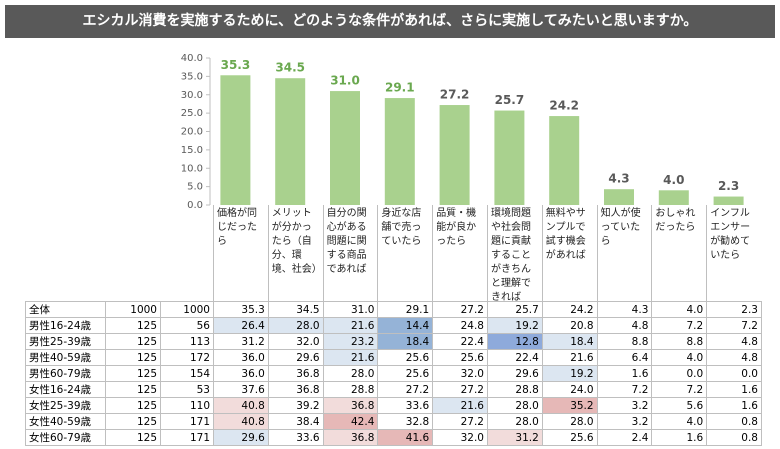  What do you see at coordinates (733, 253) in the screenshot?
I see `category-label: インフルエンサーが勧めていたら` at bounding box center [733, 253].